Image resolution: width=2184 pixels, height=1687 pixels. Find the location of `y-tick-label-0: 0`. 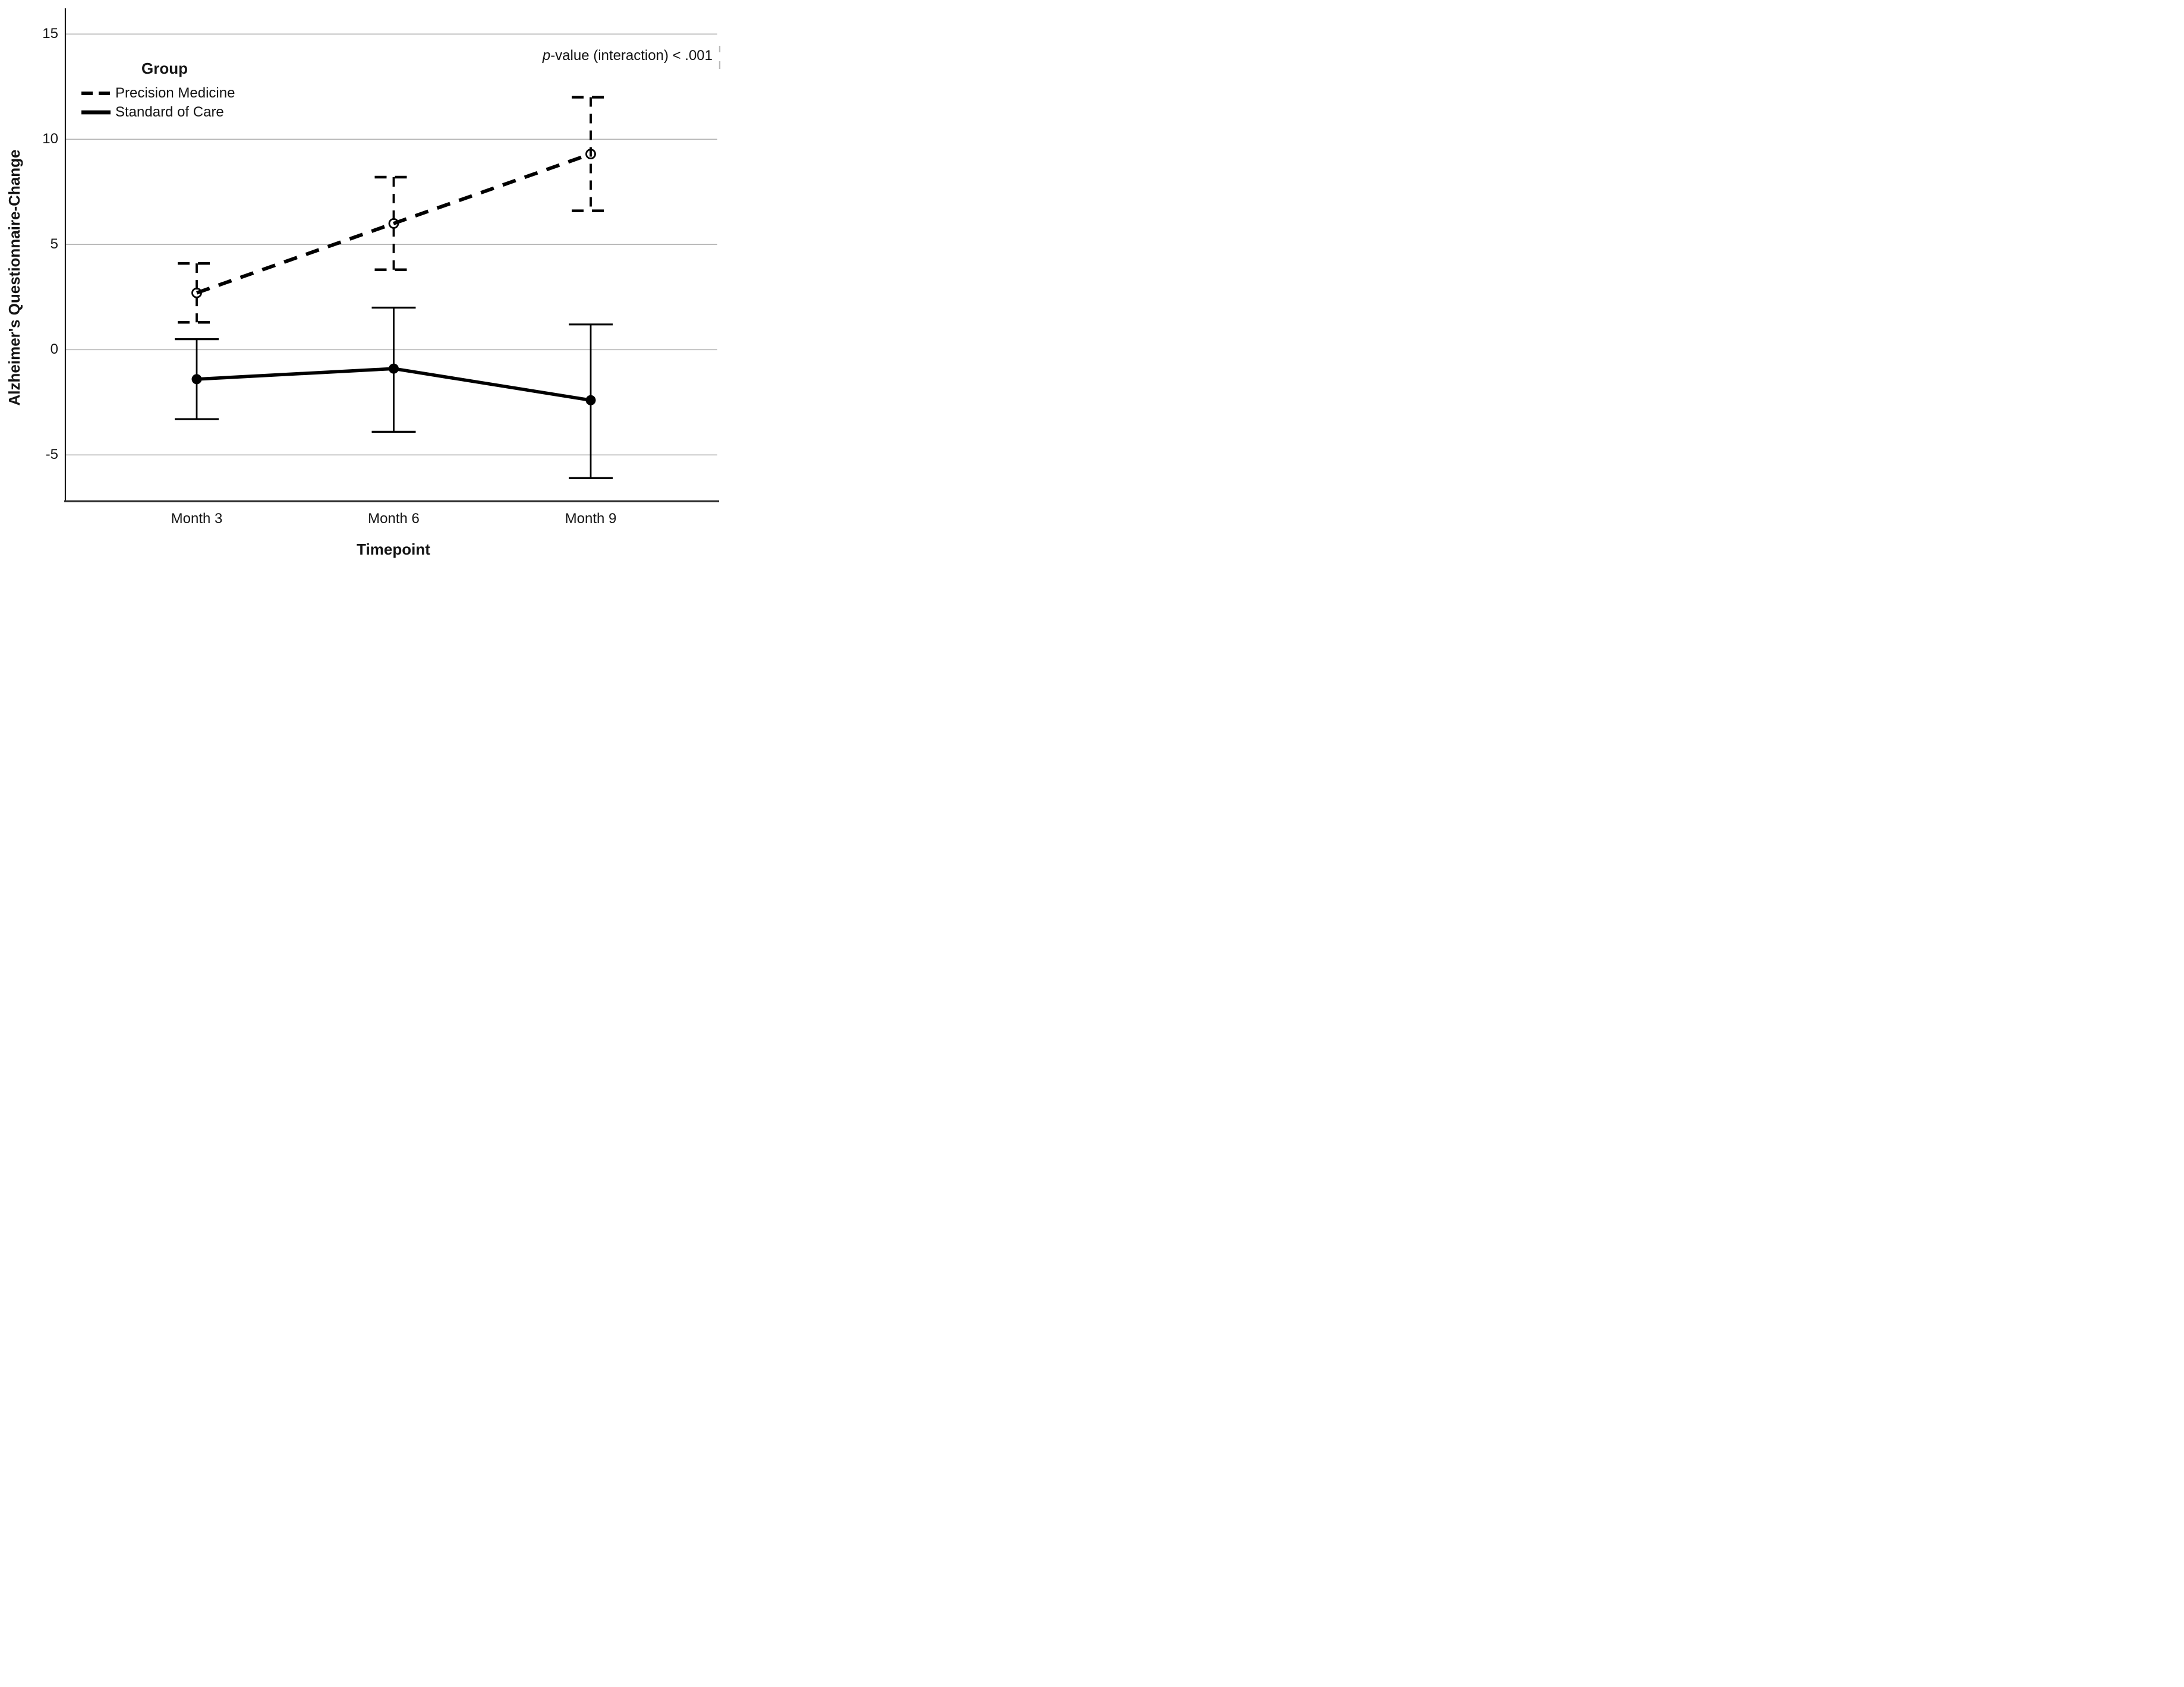

y-tick-label-0: 0 is located at coordinates (54, 349).